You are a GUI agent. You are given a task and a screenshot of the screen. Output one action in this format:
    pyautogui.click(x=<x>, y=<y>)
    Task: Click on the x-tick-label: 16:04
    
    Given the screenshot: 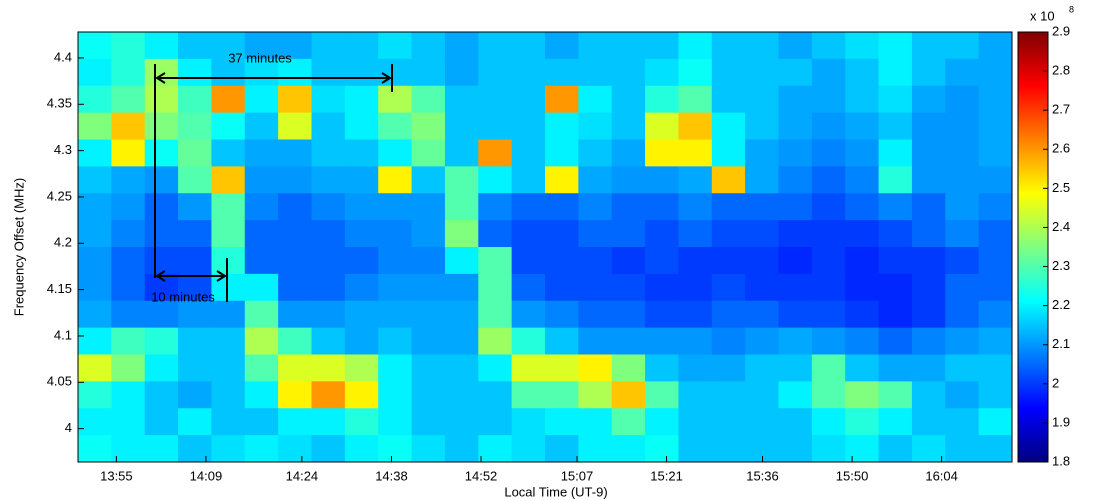 What is the action you would take?
    pyautogui.click(x=941, y=475)
    